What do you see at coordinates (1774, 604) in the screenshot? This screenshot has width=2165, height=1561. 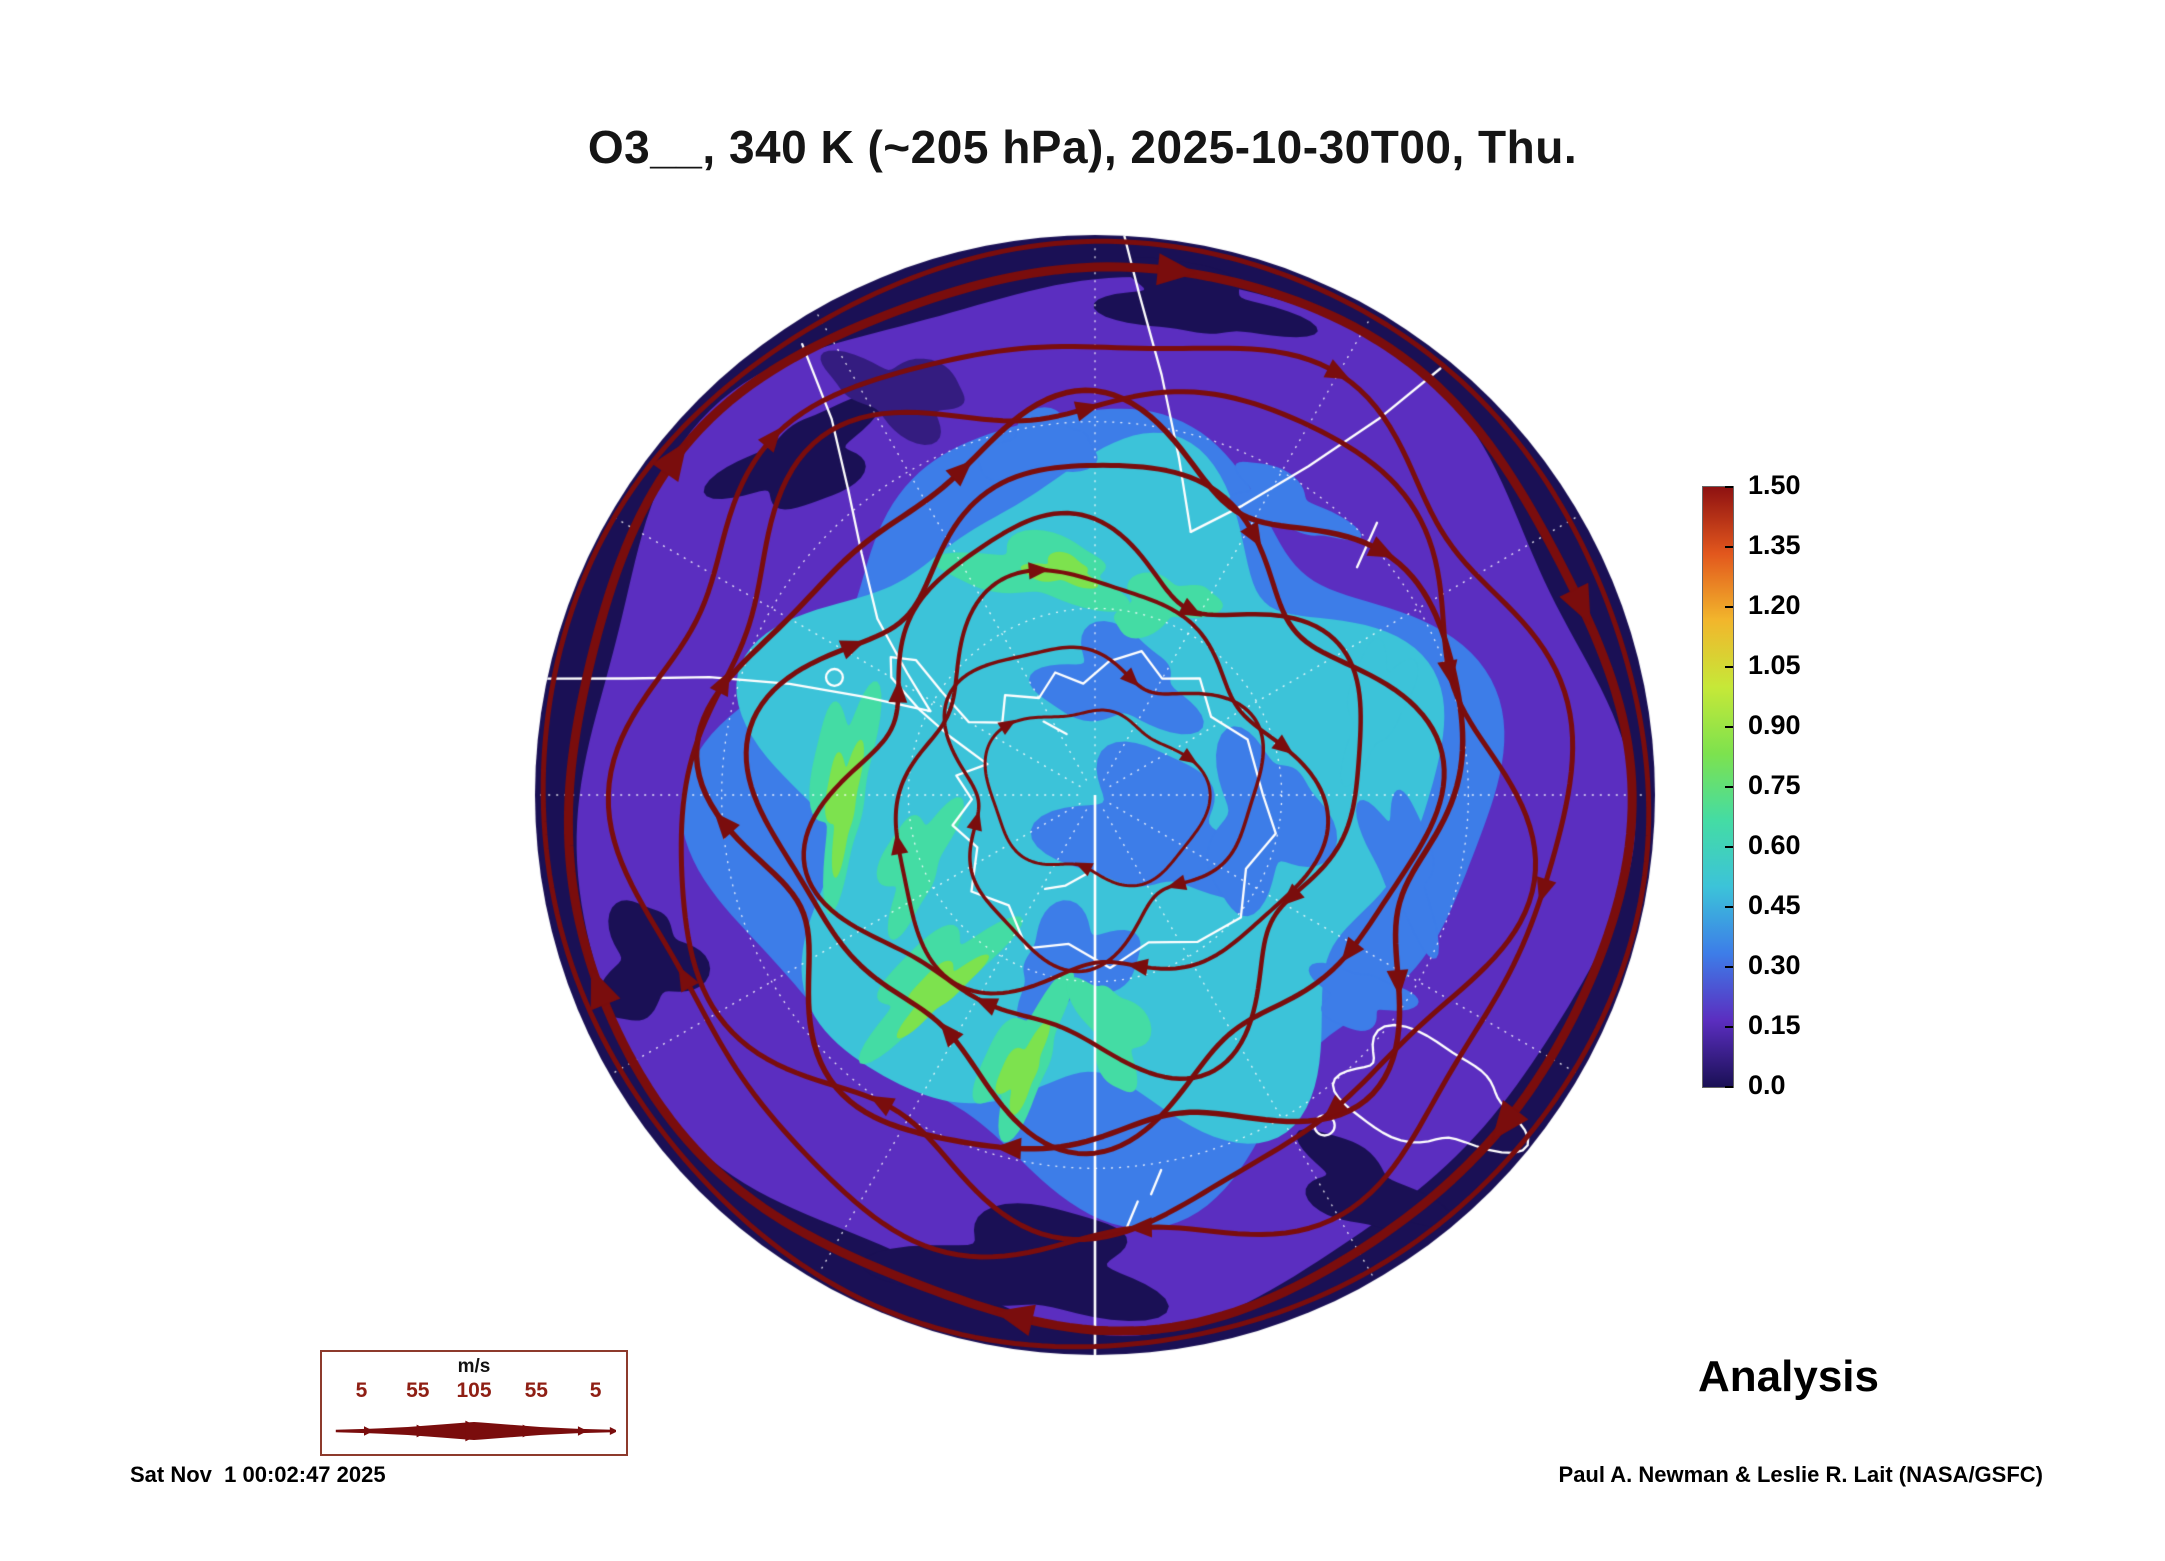 I see `colorbar-tick-label: 1.20` at bounding box center [1774, 604].